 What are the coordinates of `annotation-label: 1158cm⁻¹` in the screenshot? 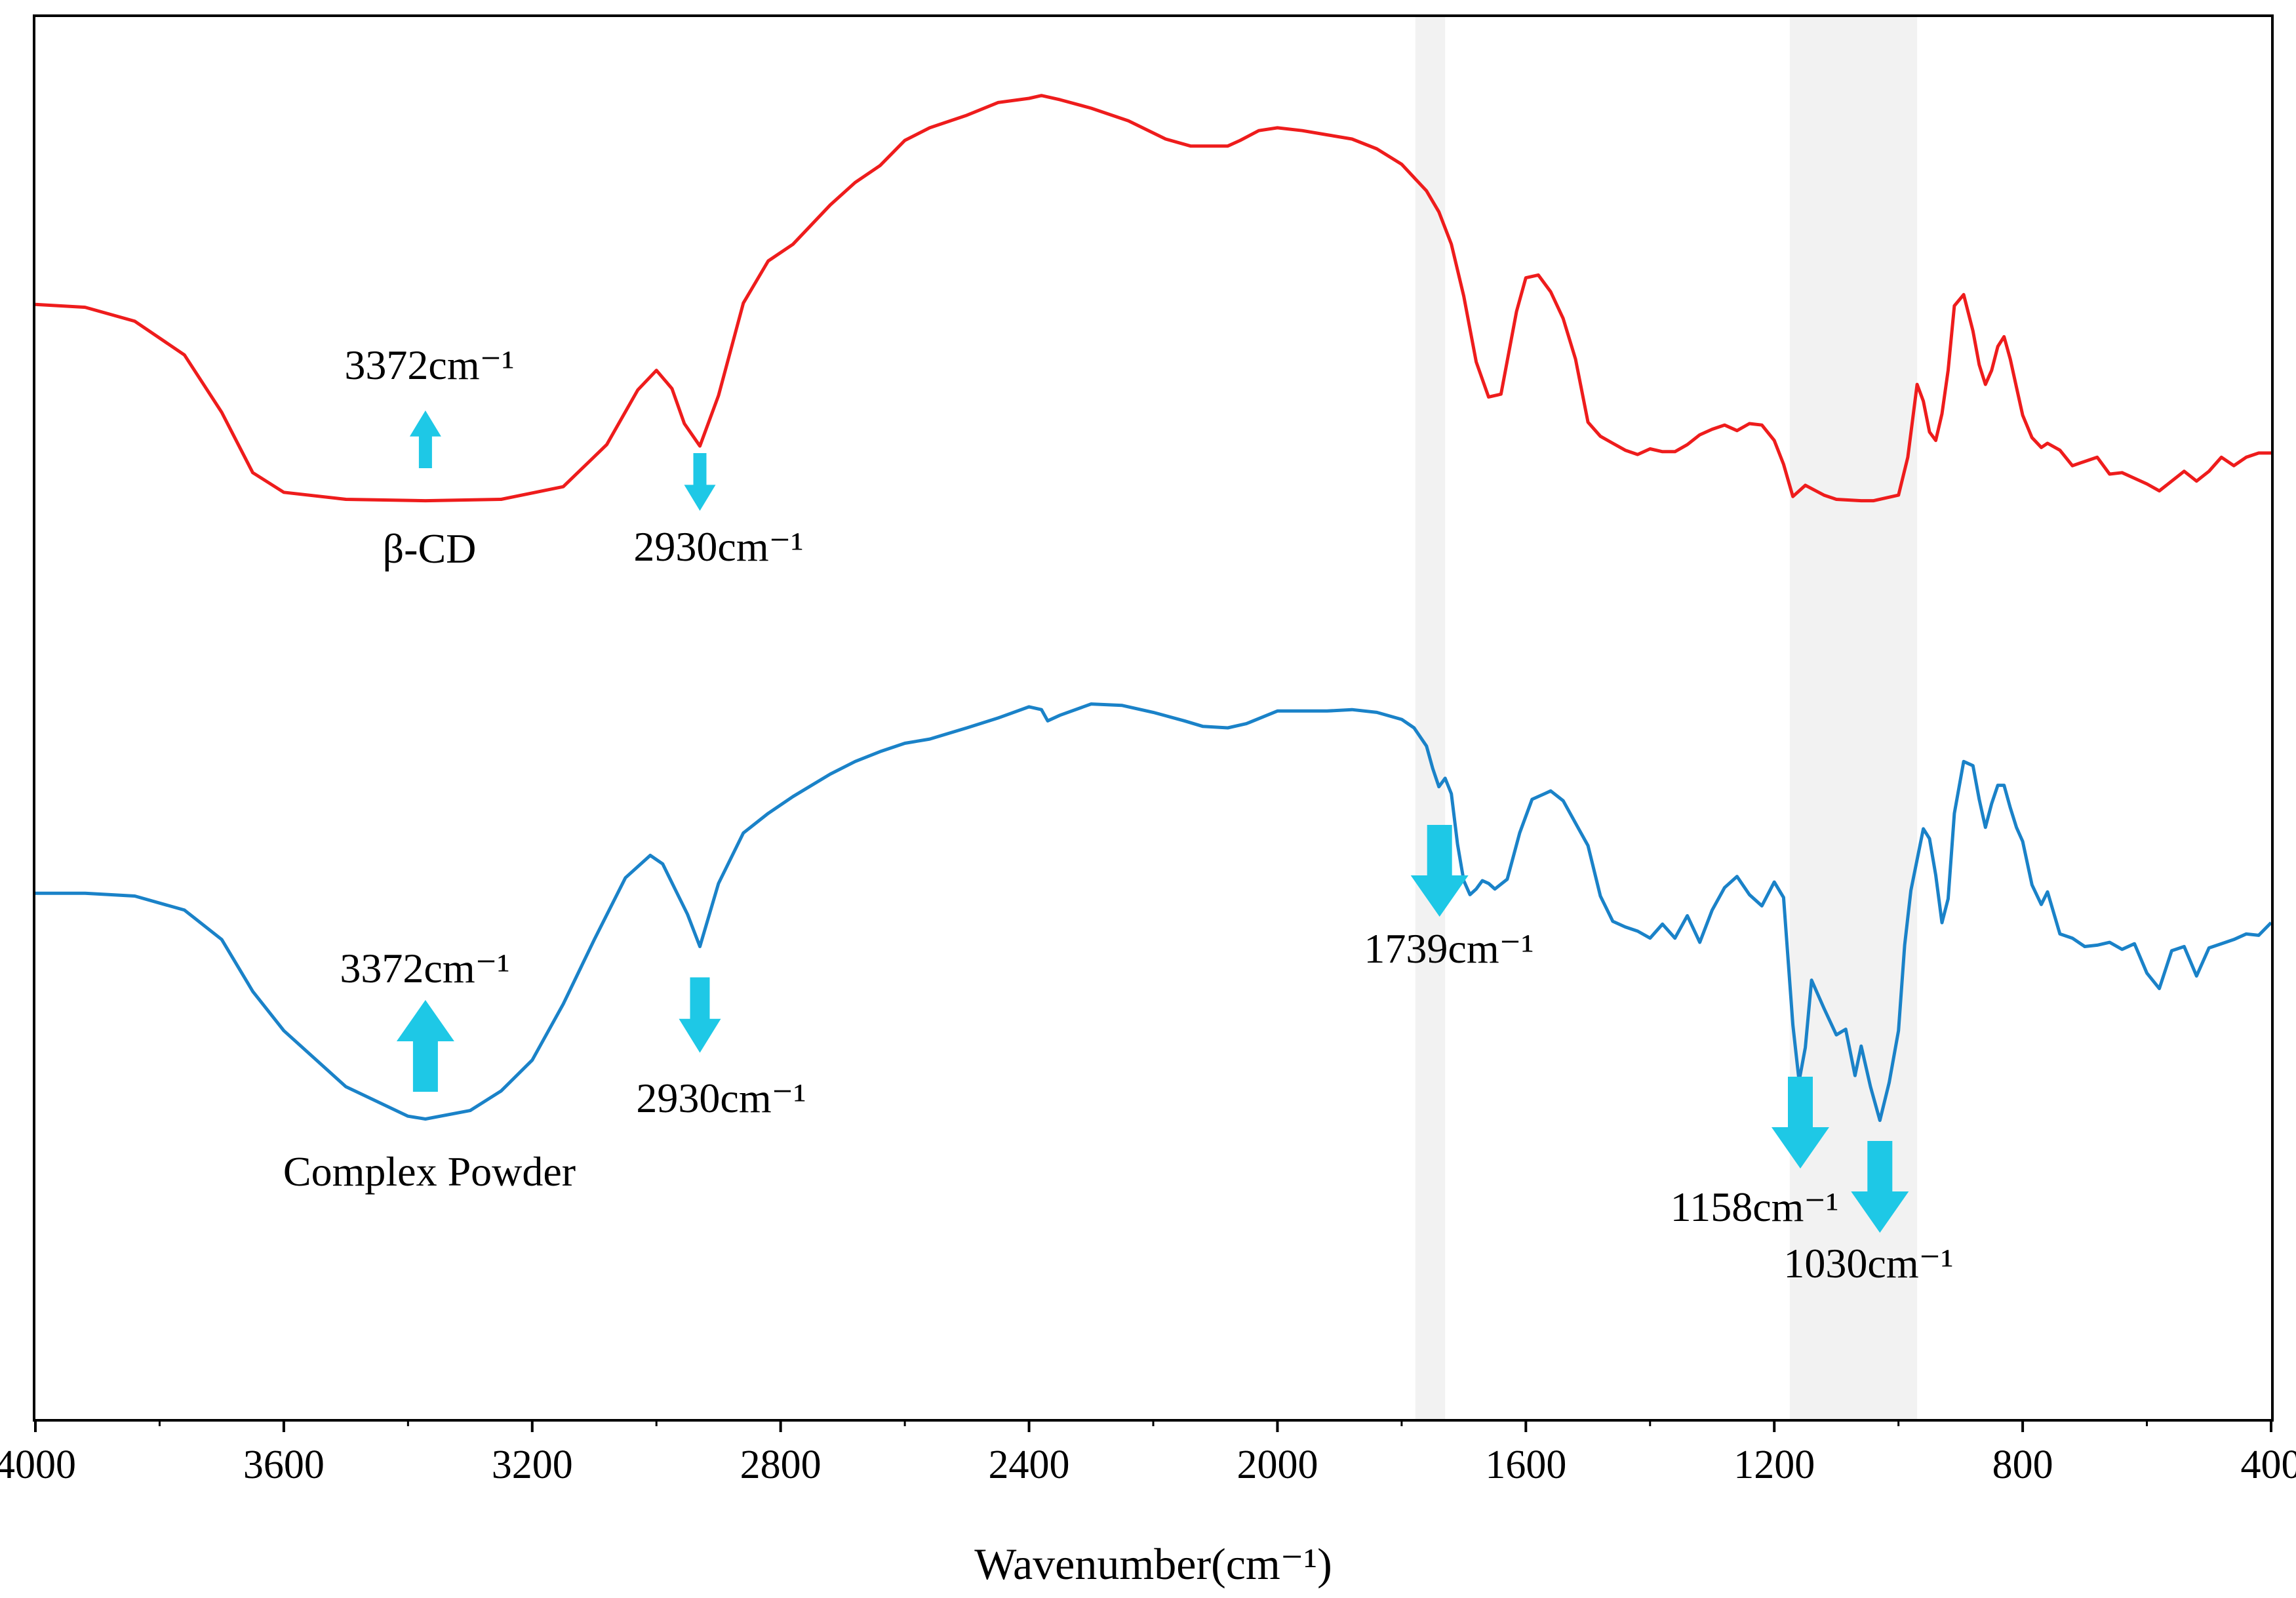 It's located at (1755, 1207).